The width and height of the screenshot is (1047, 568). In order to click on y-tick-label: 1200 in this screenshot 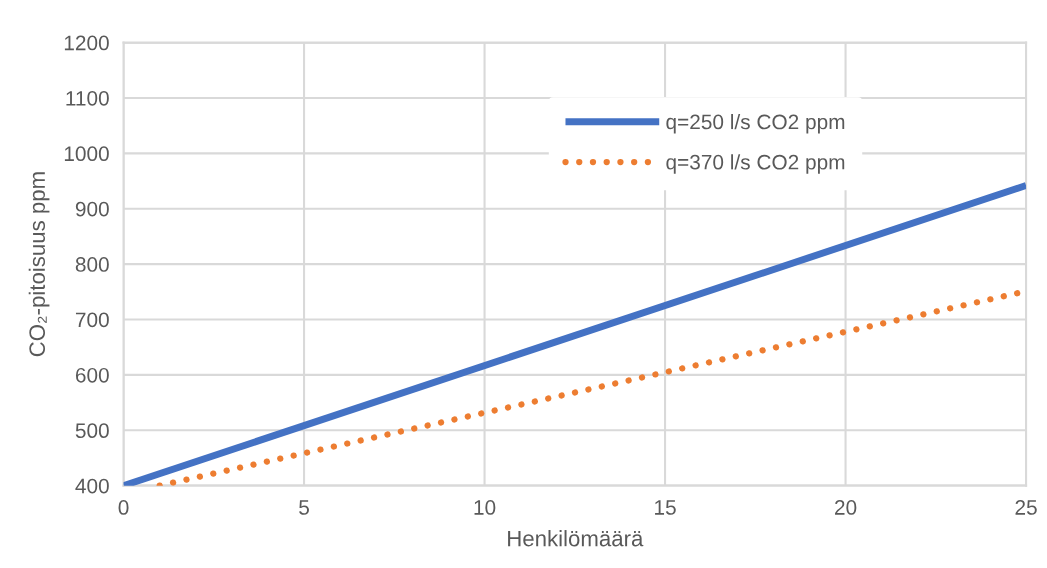, I will do `click(86, 43)`.